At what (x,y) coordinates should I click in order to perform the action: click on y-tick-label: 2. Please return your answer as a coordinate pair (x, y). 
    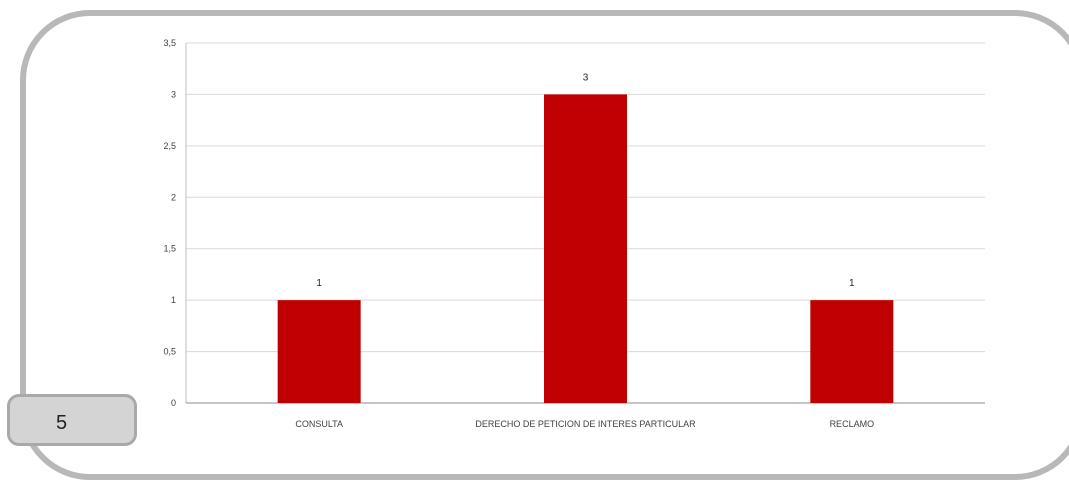
    Looking at the image, I should click on (173, 197).